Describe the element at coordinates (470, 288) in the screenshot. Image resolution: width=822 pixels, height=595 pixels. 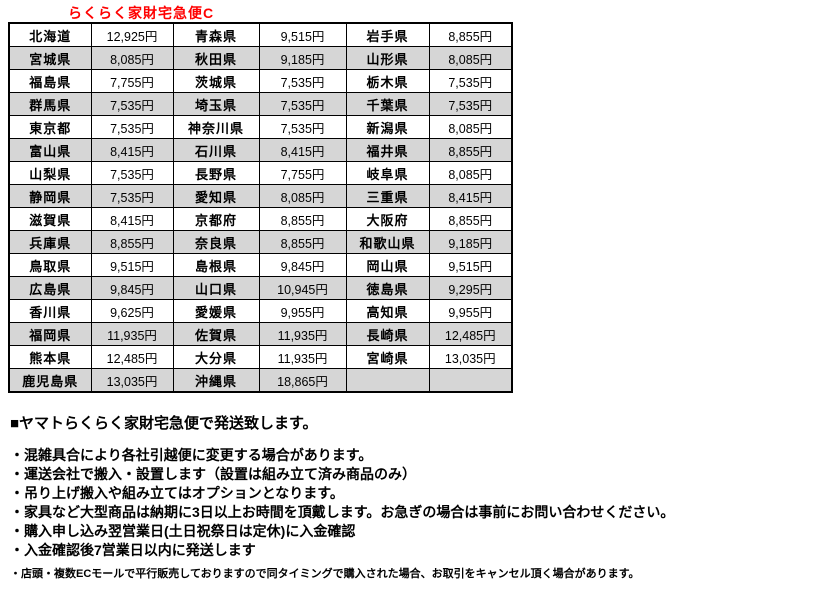
I see `price-cell: 9,295円` at that location.